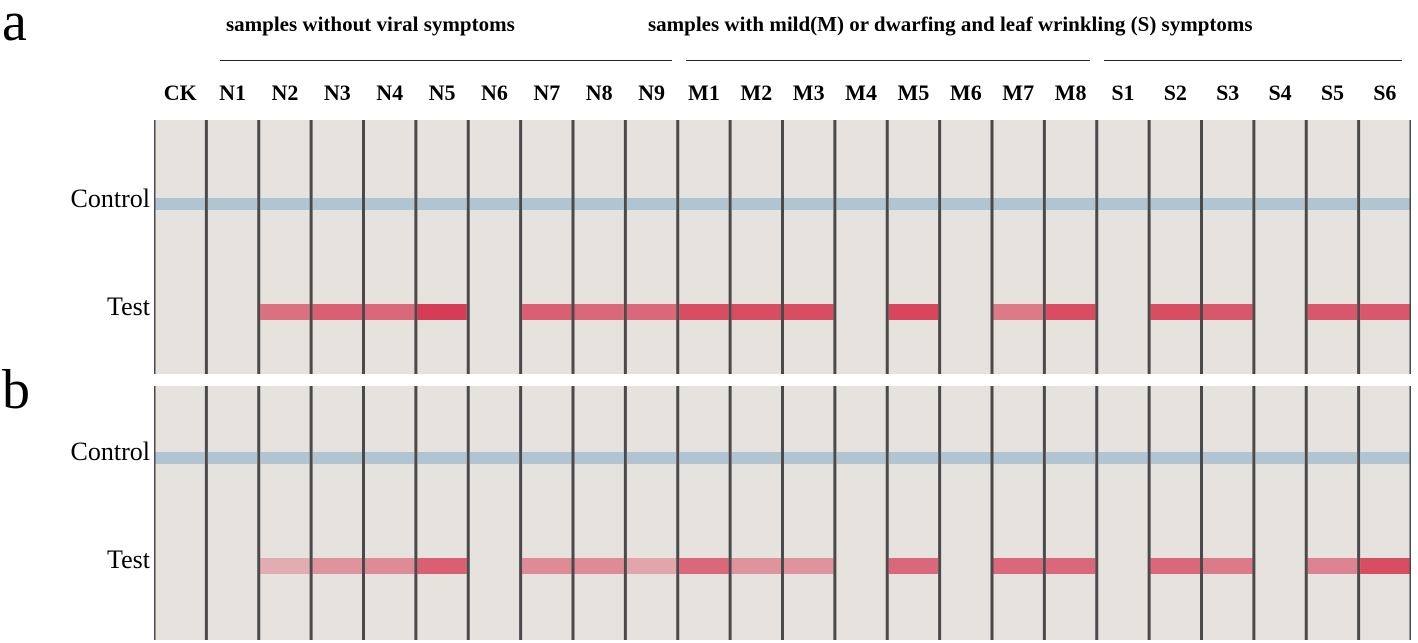 This screenshot has width=1418, height=643. Describe the element at coordinates (1123, 92) in the screenshot. I see `lane-label-s1: S1` at that location.